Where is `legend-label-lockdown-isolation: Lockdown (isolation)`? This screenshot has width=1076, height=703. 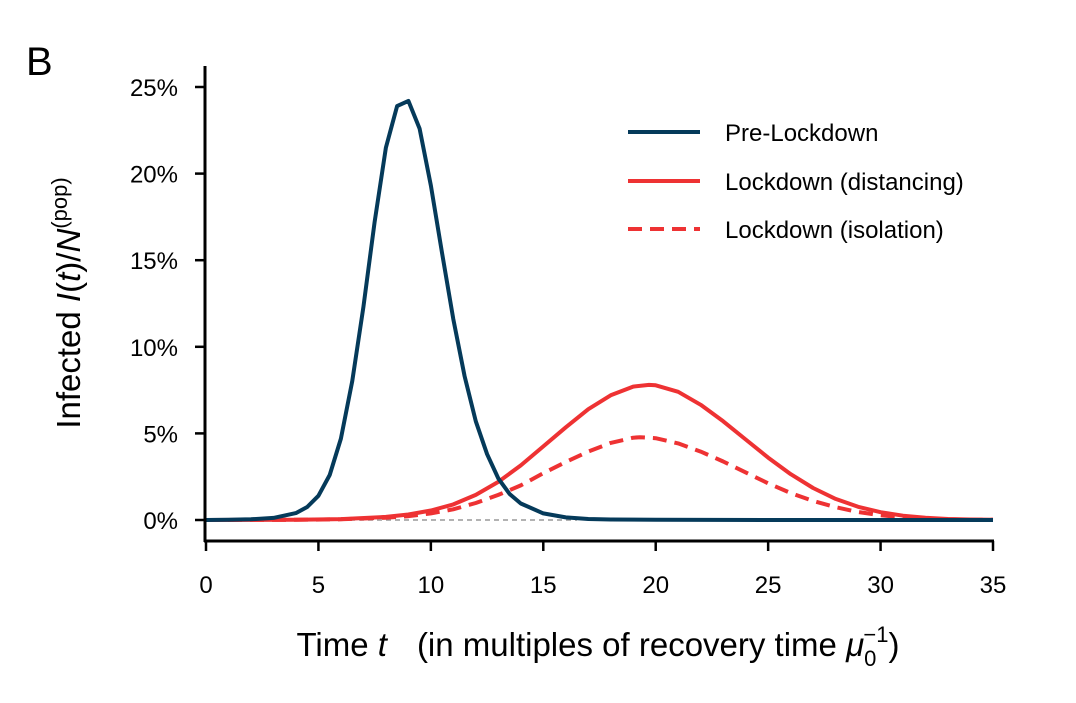 legend-label-lockdown-isolation: Lockdown (isolation) is located at coordinates (834, 230).